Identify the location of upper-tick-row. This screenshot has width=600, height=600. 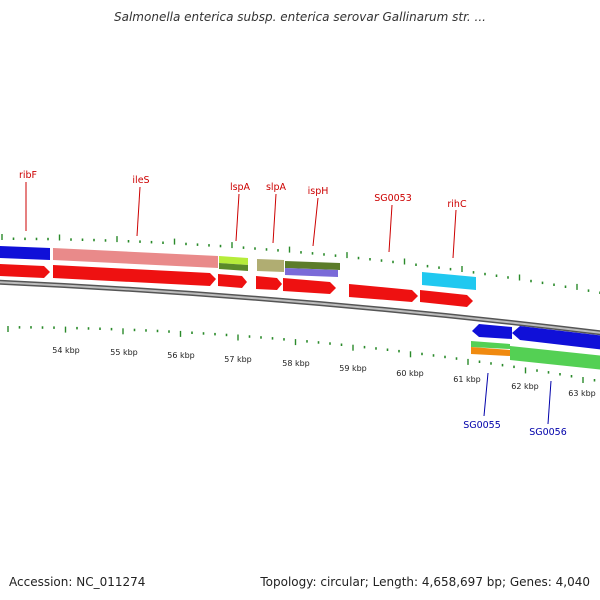
(300, 264).